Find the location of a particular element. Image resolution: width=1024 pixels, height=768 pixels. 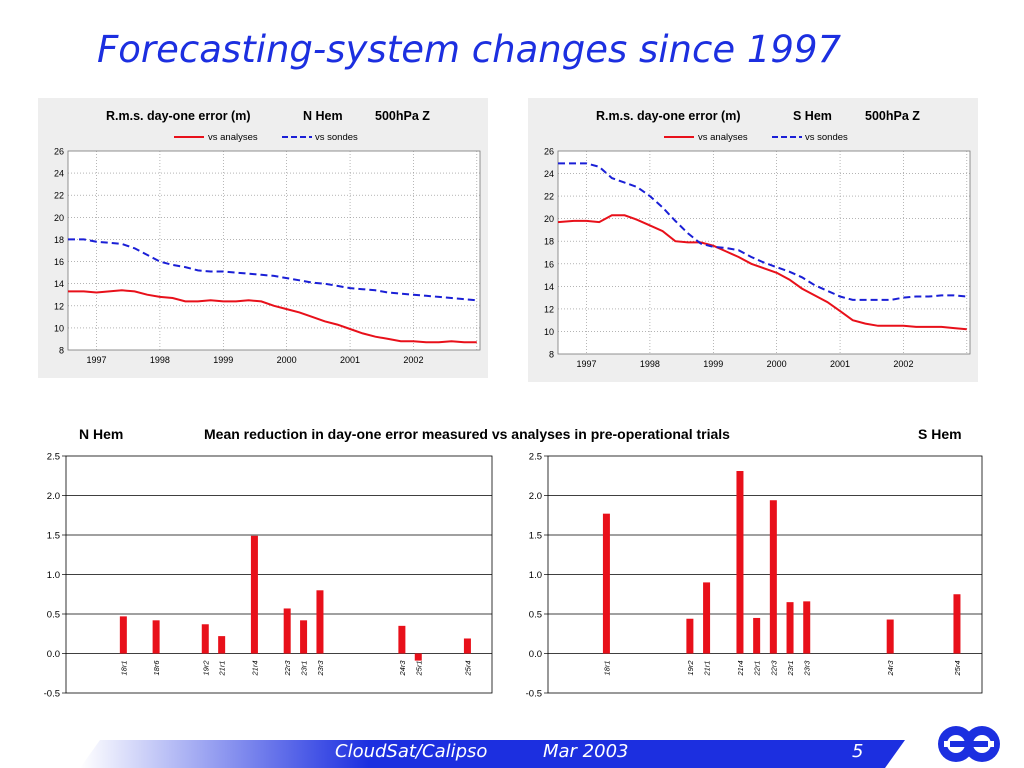

chart-hemisphere: N Hem is located at coordinates (323, 116).